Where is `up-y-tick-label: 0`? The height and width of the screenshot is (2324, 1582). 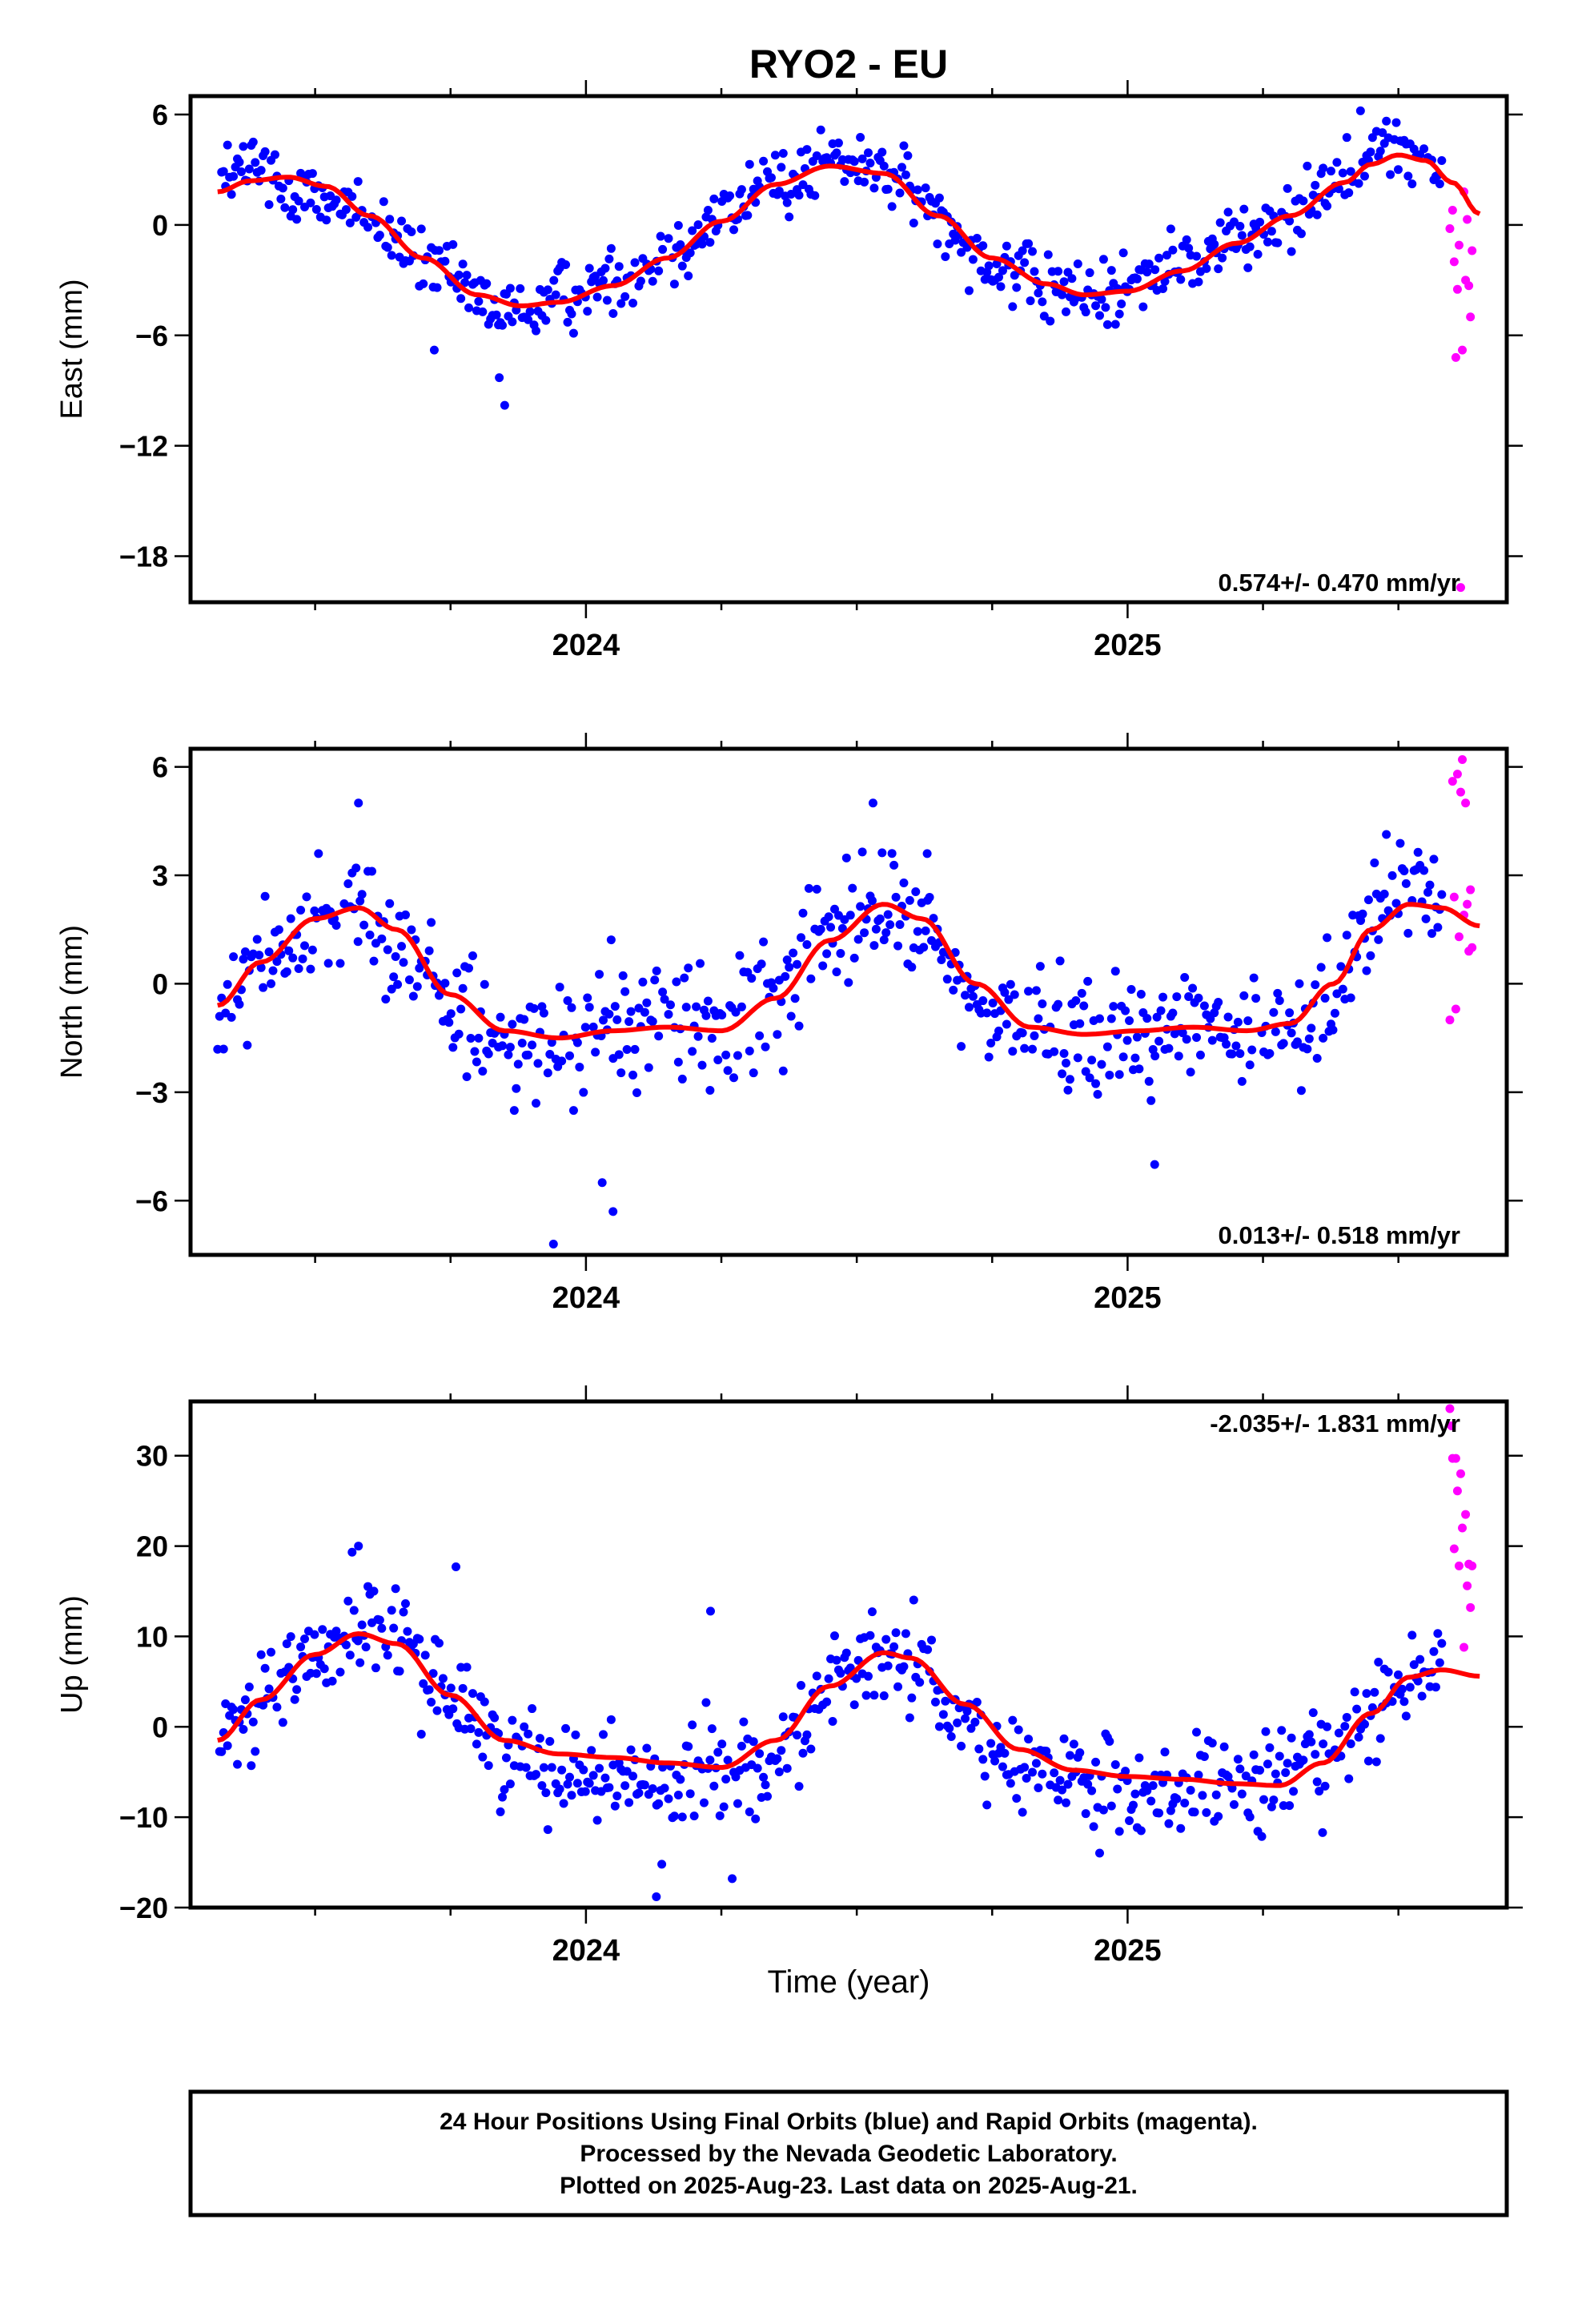 up-y-tick-label: 0 is located at coordinates (160, 1727).